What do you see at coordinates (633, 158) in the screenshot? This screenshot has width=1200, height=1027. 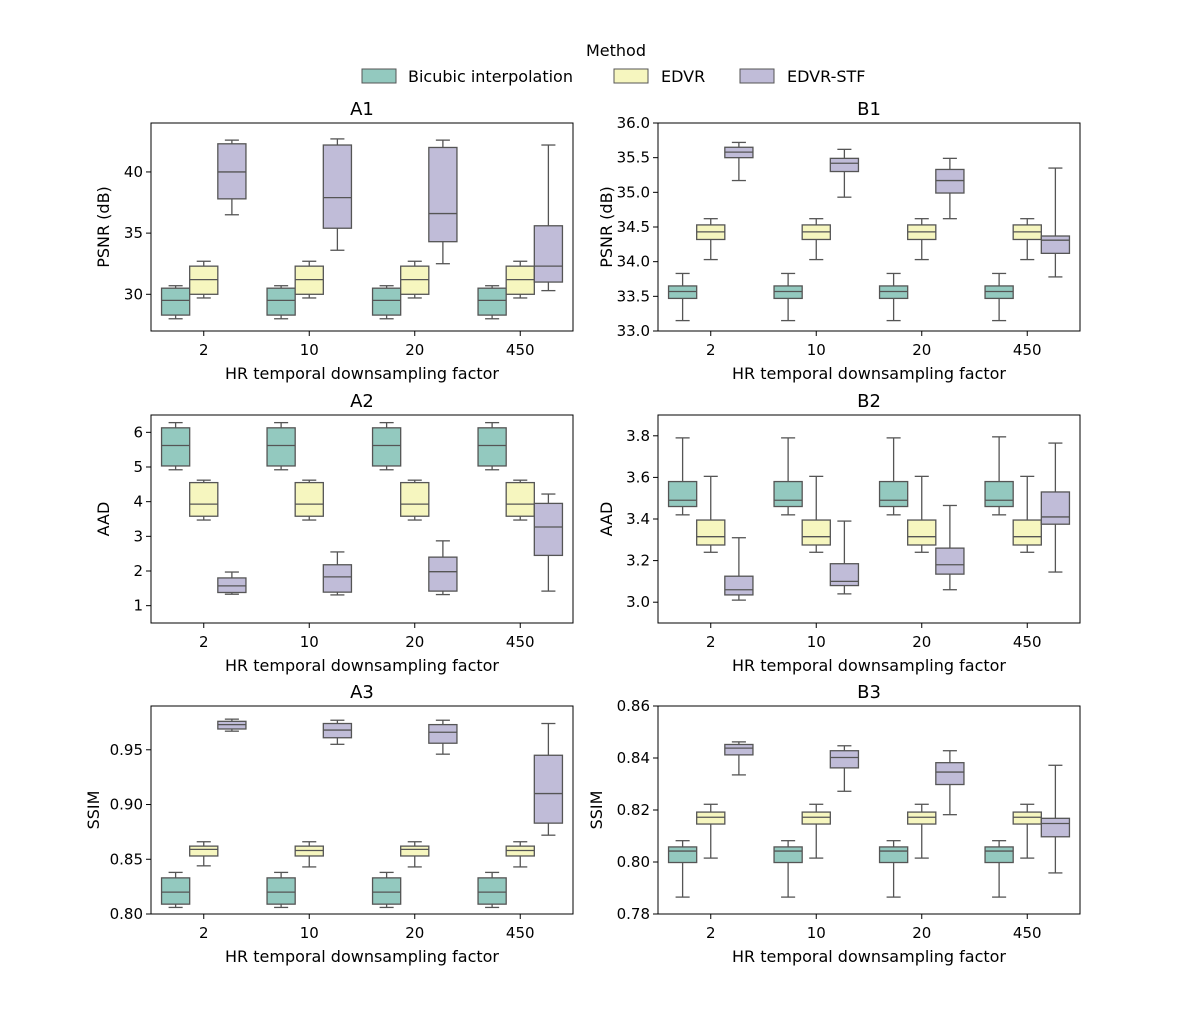 I see `y-tick-label: 35.5` at bounding box center [633, 158].